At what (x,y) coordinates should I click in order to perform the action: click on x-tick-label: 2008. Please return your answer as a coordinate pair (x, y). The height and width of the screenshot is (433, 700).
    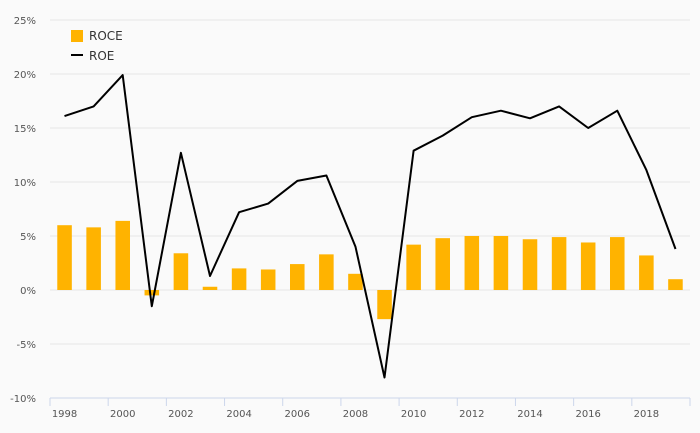
    Looking at the image, I should click on (355, 414).